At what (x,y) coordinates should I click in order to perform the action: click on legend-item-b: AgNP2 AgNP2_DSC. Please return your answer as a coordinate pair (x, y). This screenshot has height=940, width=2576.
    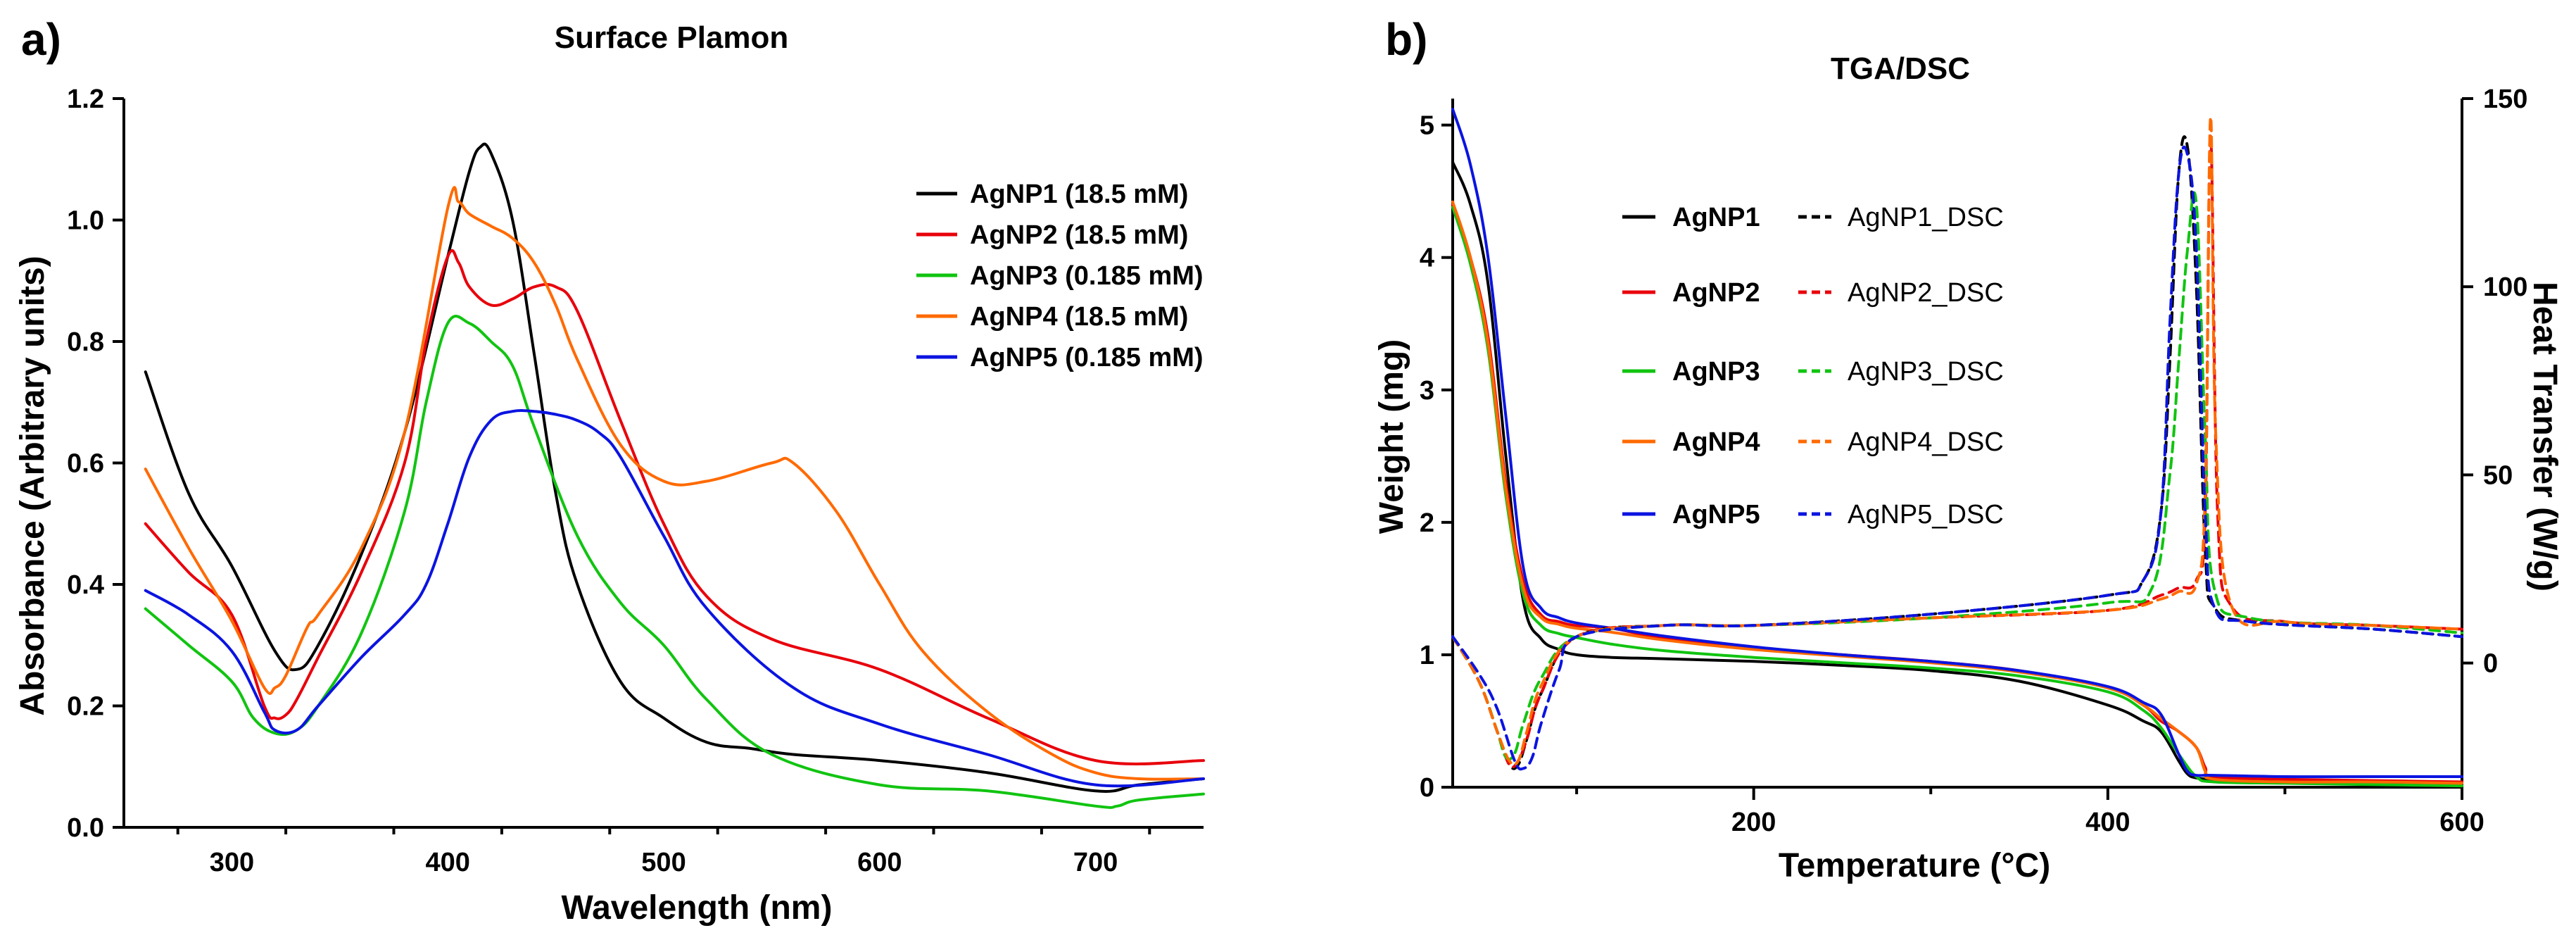
    Looking at the image, I should click on (1813, 293).